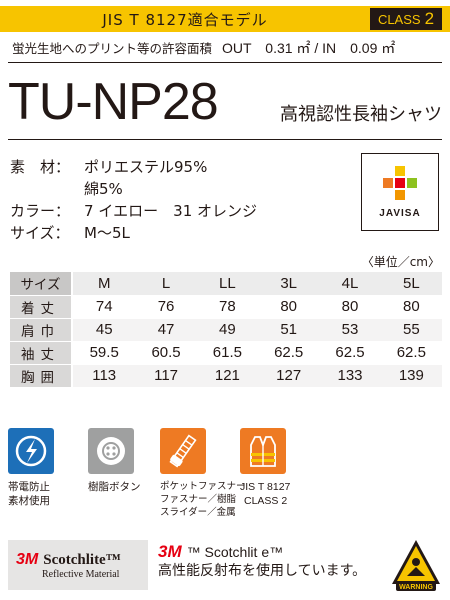  I want to click on spec-label, so click(47, 189).